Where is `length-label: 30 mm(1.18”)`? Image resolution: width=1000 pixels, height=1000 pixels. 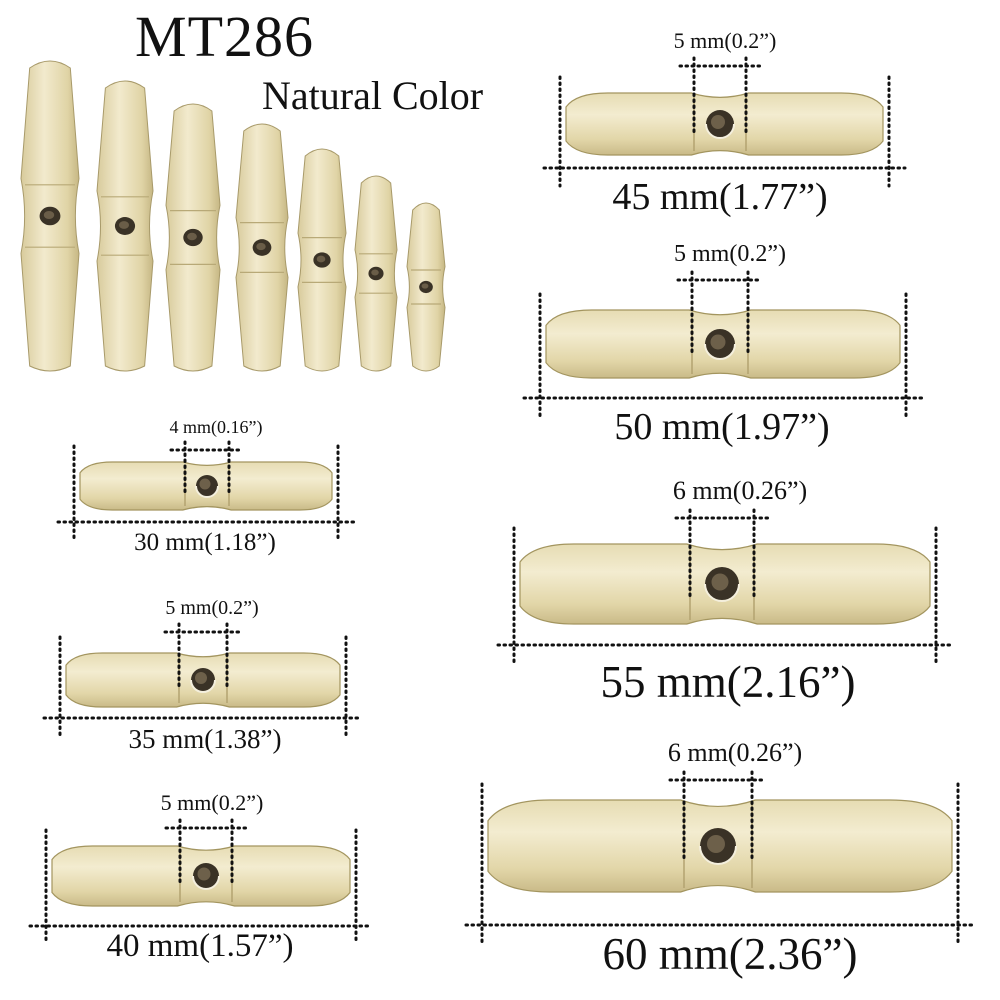
length-label: 30 mm(1.18”) is located at coordinates (205, 542).